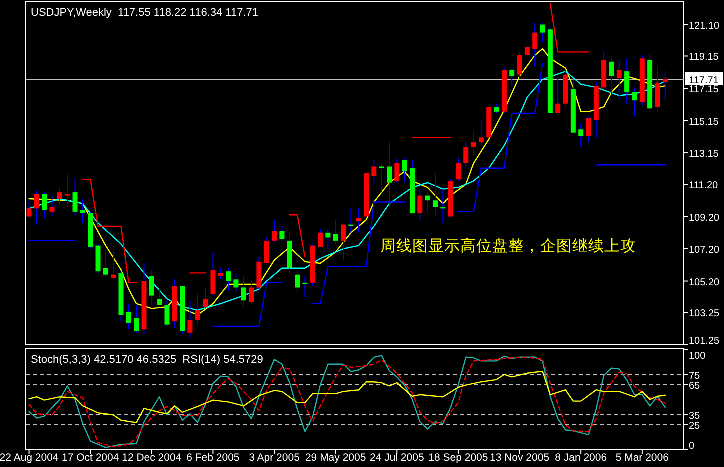 This screenshot has height=467, width=724. What do you see at coordinates (508, 245) in the screenshot?
I see `annotation: 周线图显示高位盘整，企图继续上攻` at bounding box center [508, 245].